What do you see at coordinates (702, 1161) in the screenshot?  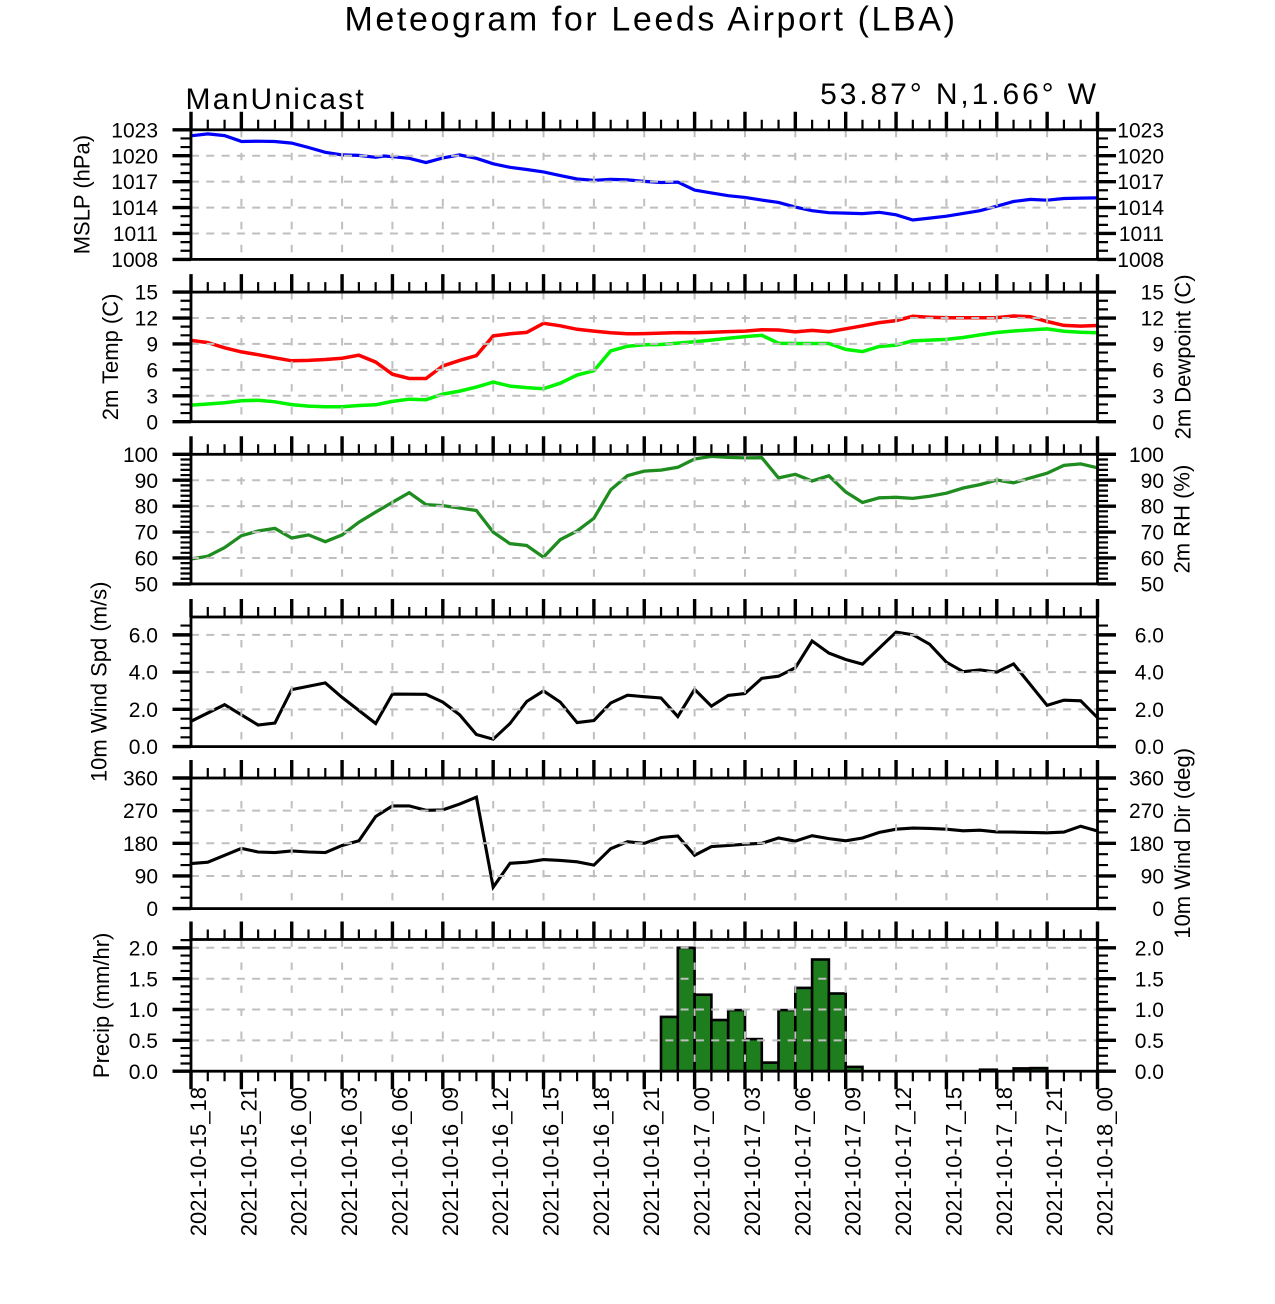 I see `svg-text: 2021-10-17_00` at bounding box center [702, 1161].